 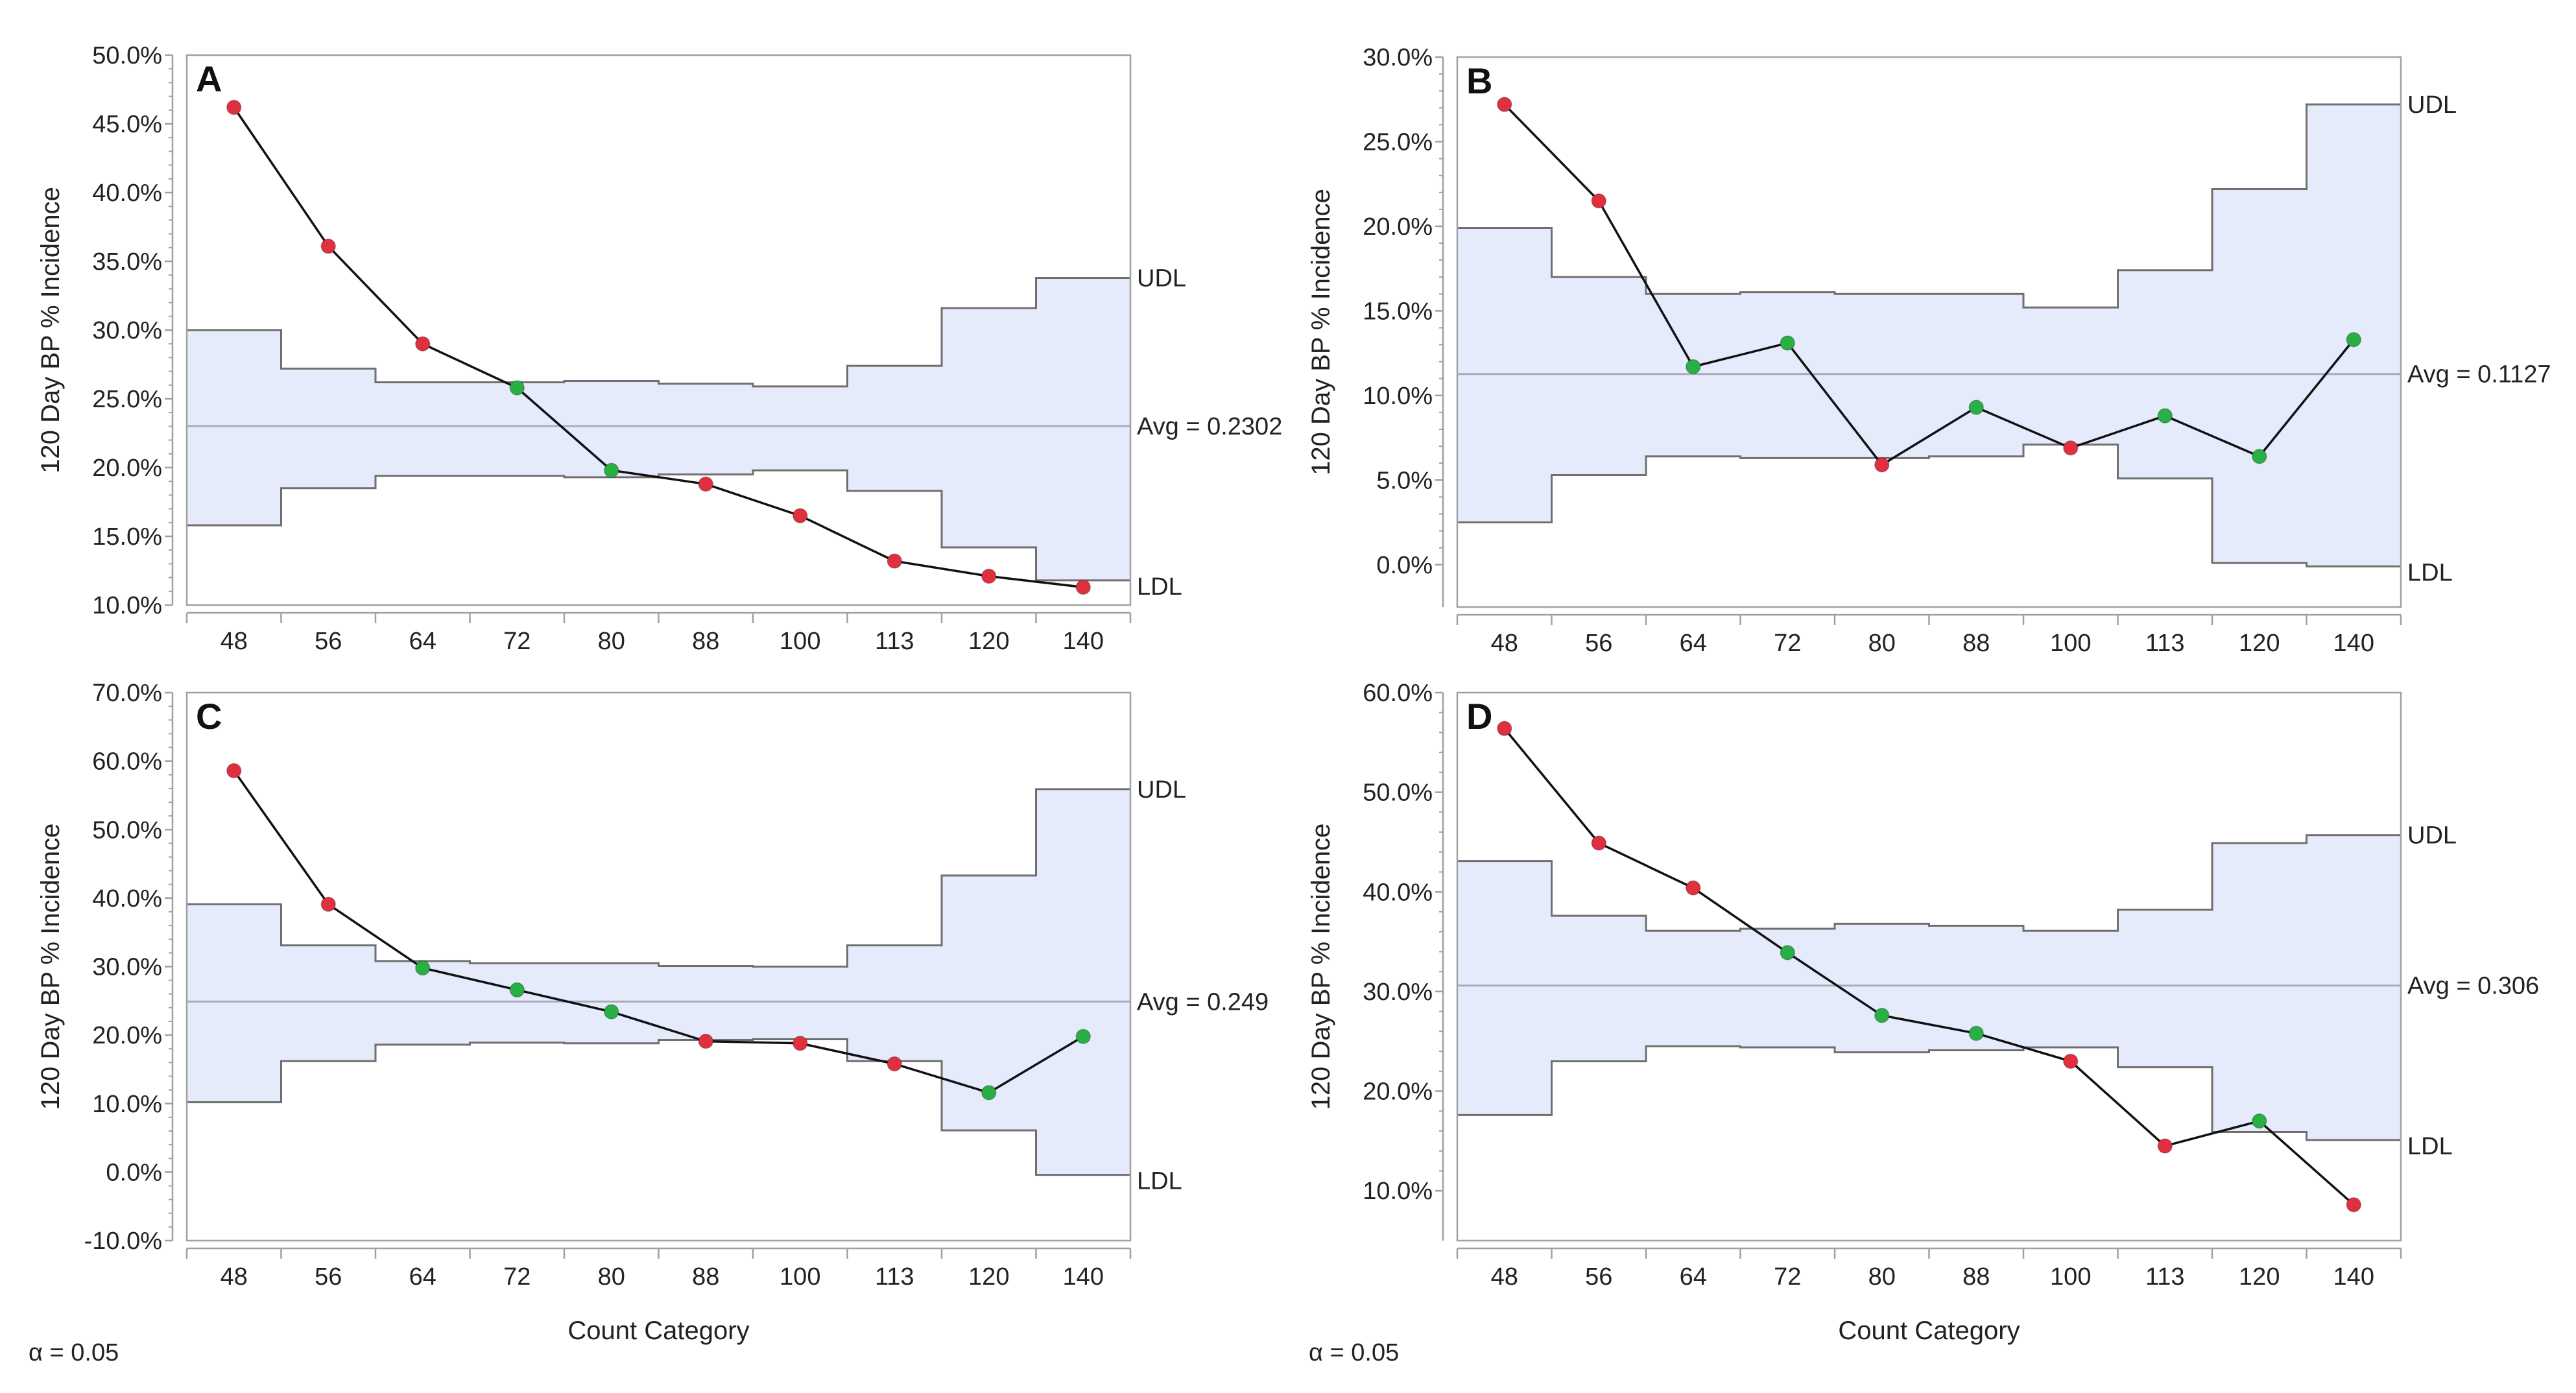 I want to click on udl-label: UDL, so click(x=1161, y=790).